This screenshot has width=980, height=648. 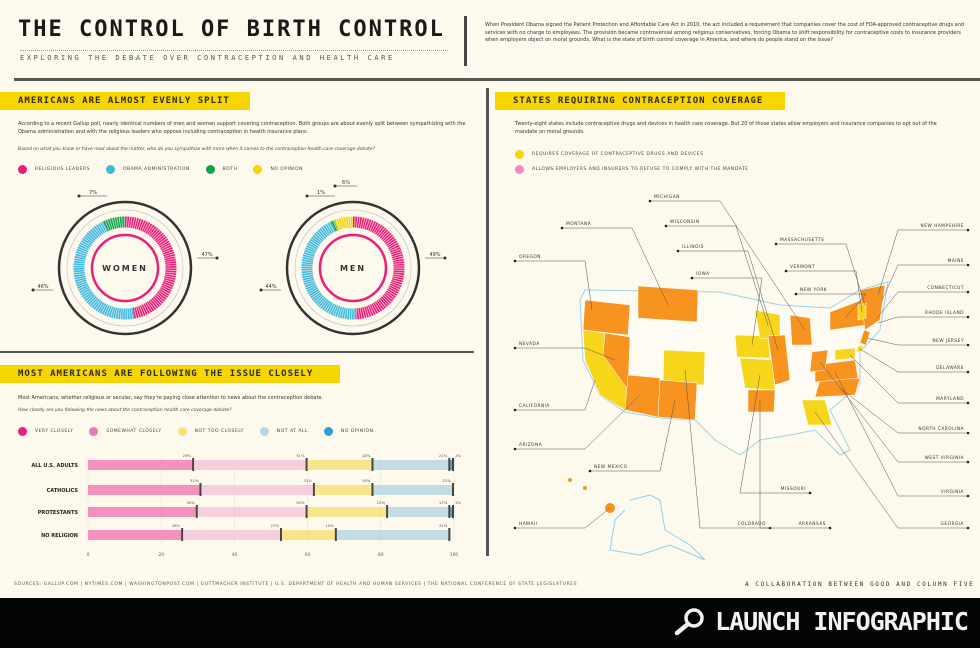 I want to click on alaska-outline, so click(x=657, y=527).